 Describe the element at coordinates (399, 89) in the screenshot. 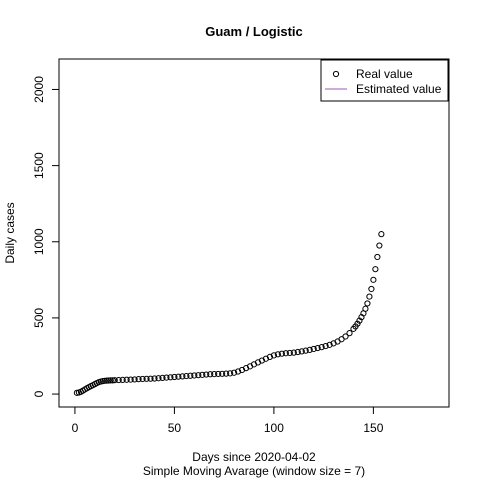

I see `legend-label-estimated: Estimated value` at that location.